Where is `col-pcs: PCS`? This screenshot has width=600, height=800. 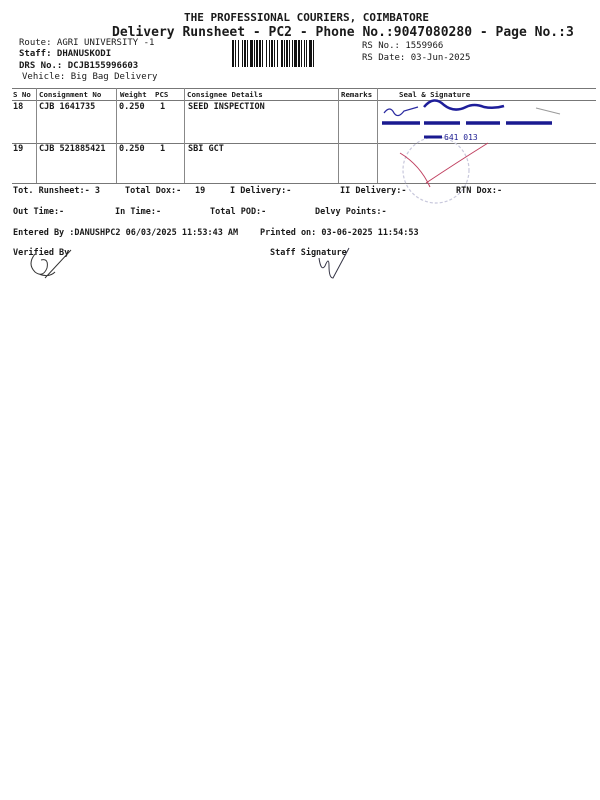 col-pcs: PCS is located at coordinates (162, 94).